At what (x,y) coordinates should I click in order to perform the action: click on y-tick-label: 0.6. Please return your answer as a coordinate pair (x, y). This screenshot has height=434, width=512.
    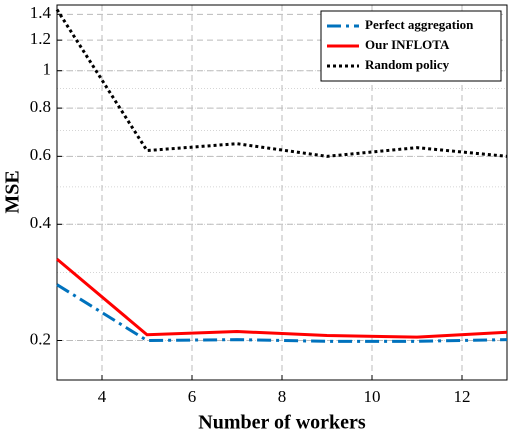
    Looking at the image, I should click on (40, 154).